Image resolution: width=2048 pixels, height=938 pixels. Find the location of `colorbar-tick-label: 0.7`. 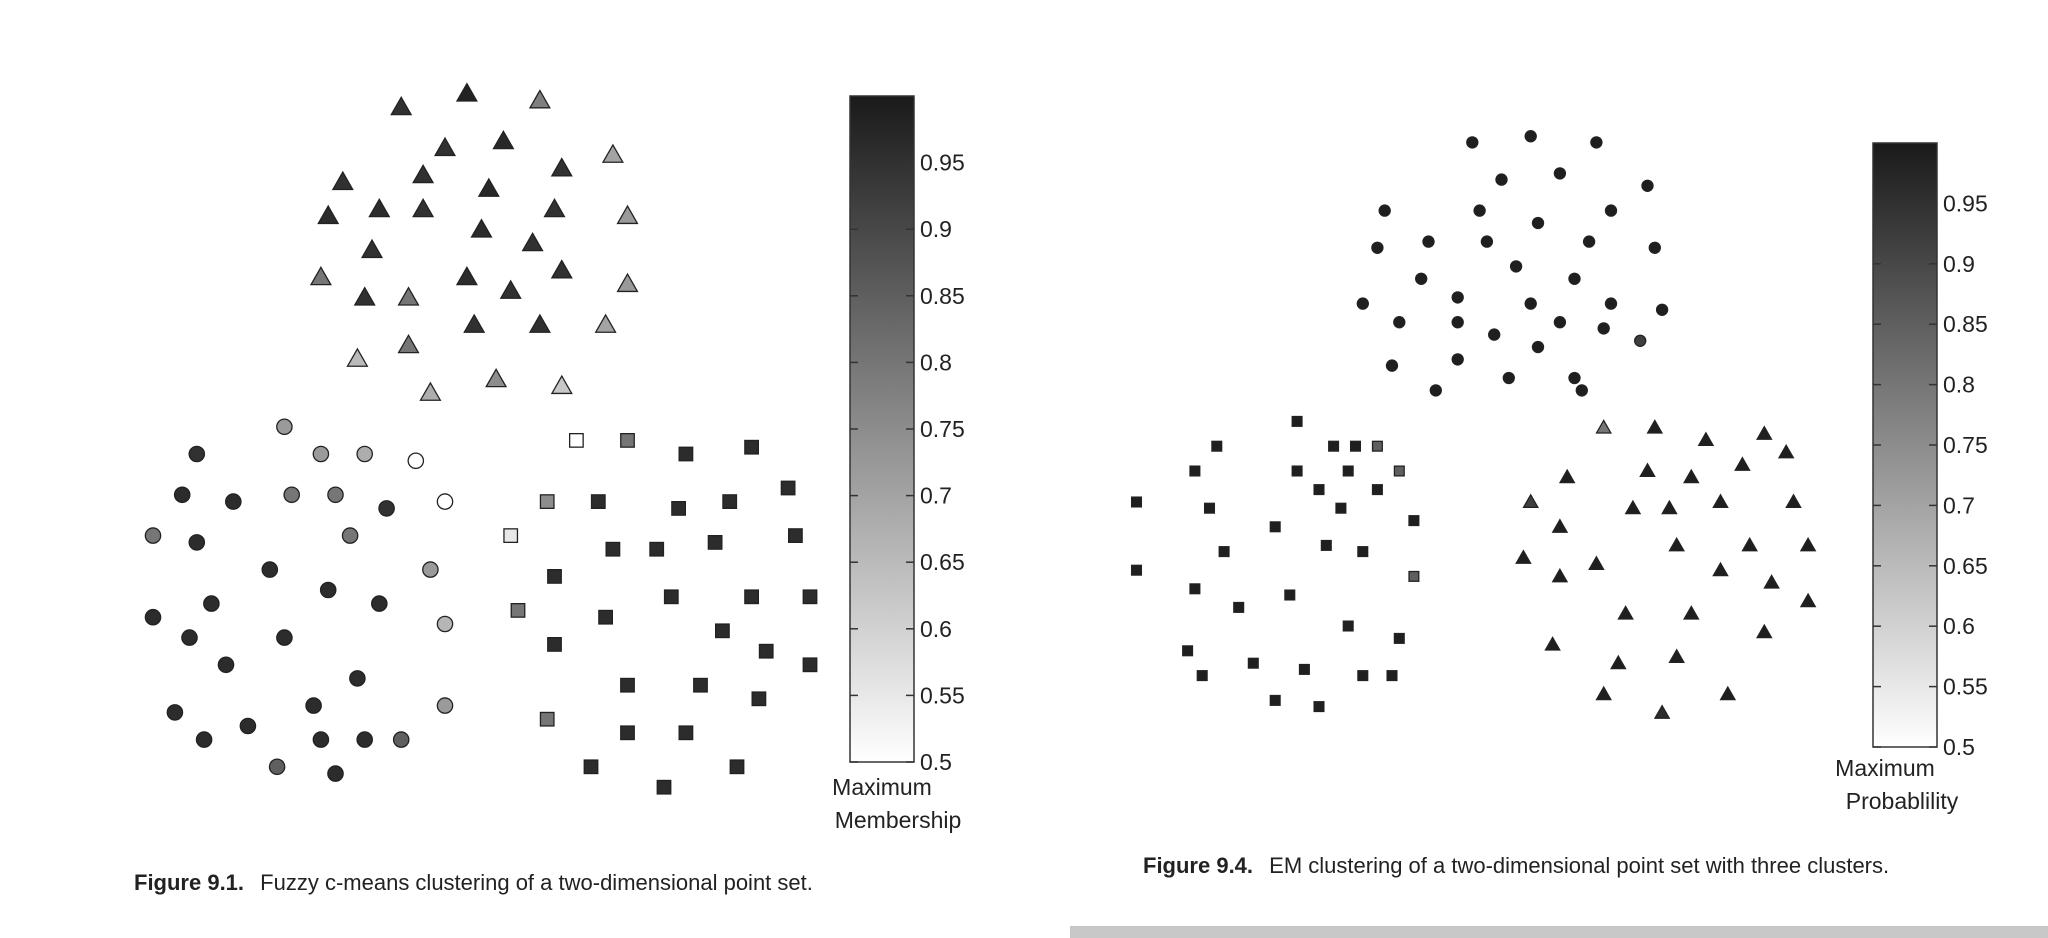

colorbar-tick-label: 0.7 is located at coordinates (1959, 505).